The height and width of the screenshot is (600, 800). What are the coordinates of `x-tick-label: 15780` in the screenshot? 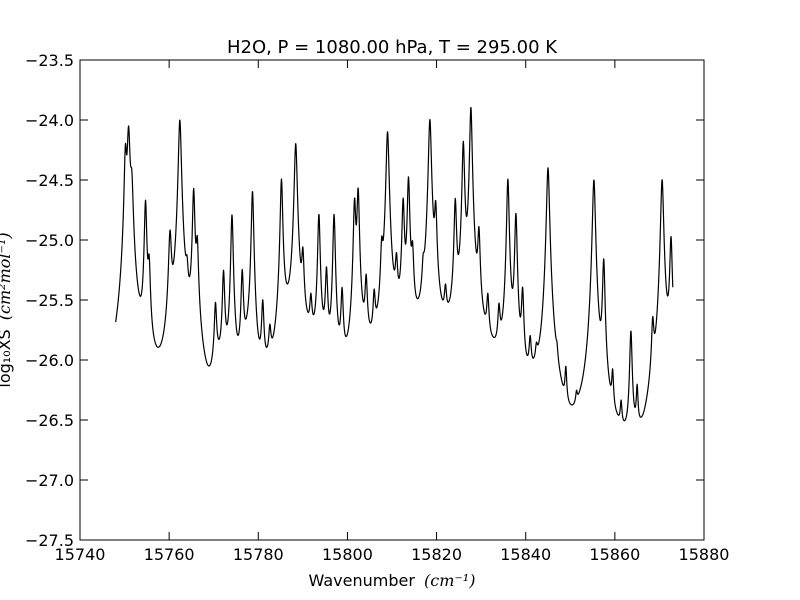 It's located at (258, 554).